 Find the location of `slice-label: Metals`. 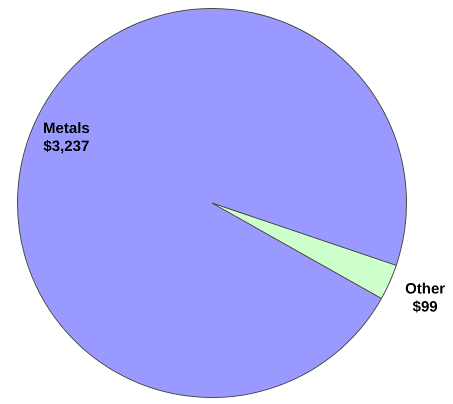

slice-label: Metals is located at coordinates (66, 129).